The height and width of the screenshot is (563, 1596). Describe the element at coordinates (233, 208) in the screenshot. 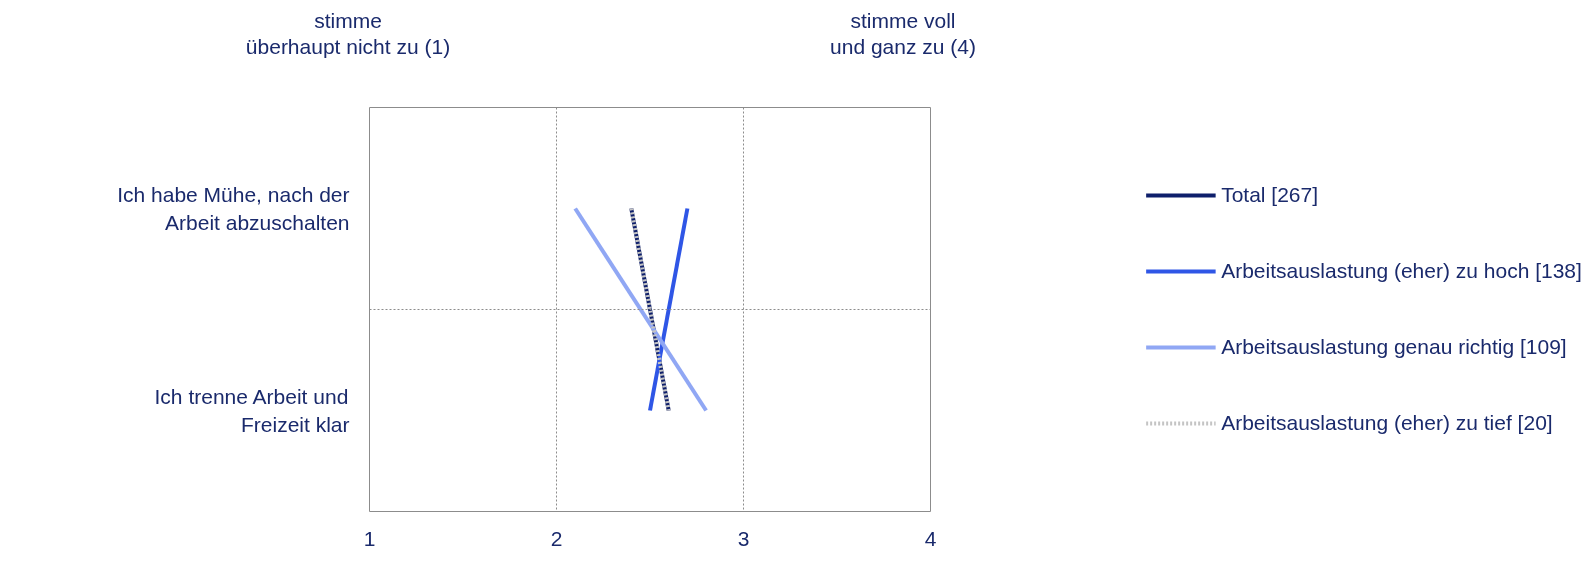

I see `y-tick-label: Ich habe Mühe, nach der Arbeit abzuschalten` at that location.